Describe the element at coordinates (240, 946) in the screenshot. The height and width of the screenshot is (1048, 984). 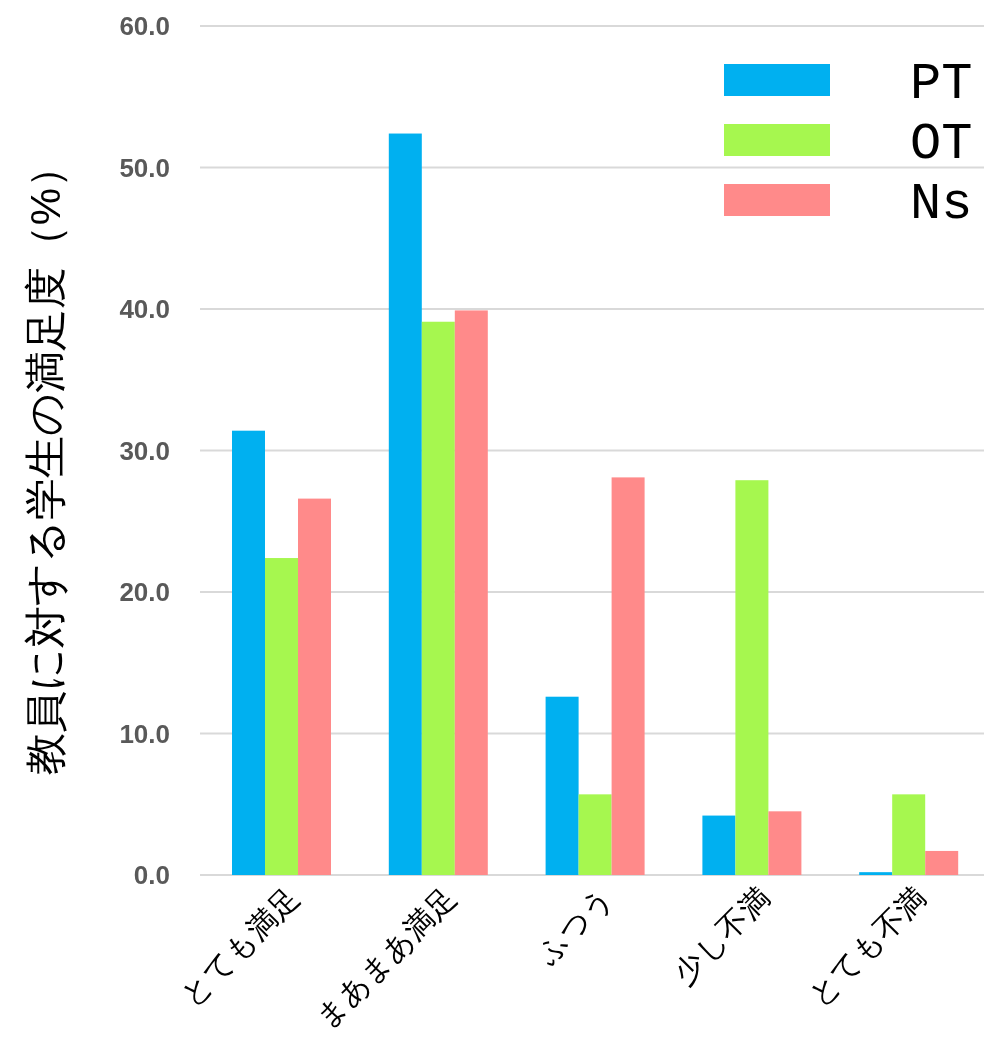
I see `x-tick-label: とても満足` at that location.